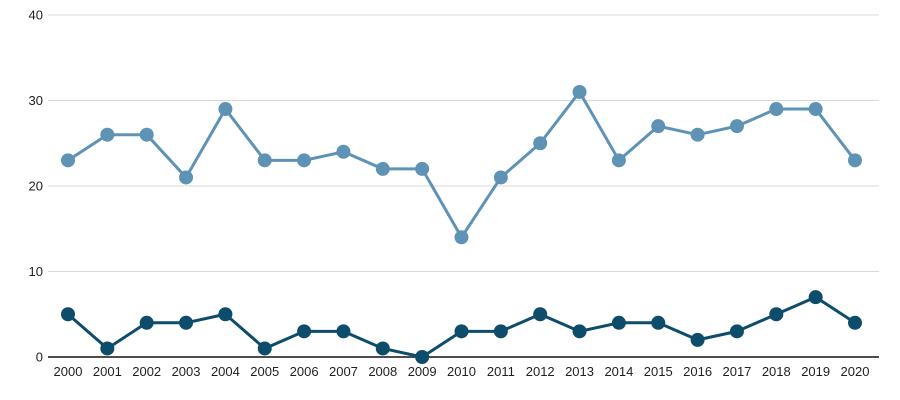  I want to click on x-axis-tick-label: 2019, so click(815, 371).